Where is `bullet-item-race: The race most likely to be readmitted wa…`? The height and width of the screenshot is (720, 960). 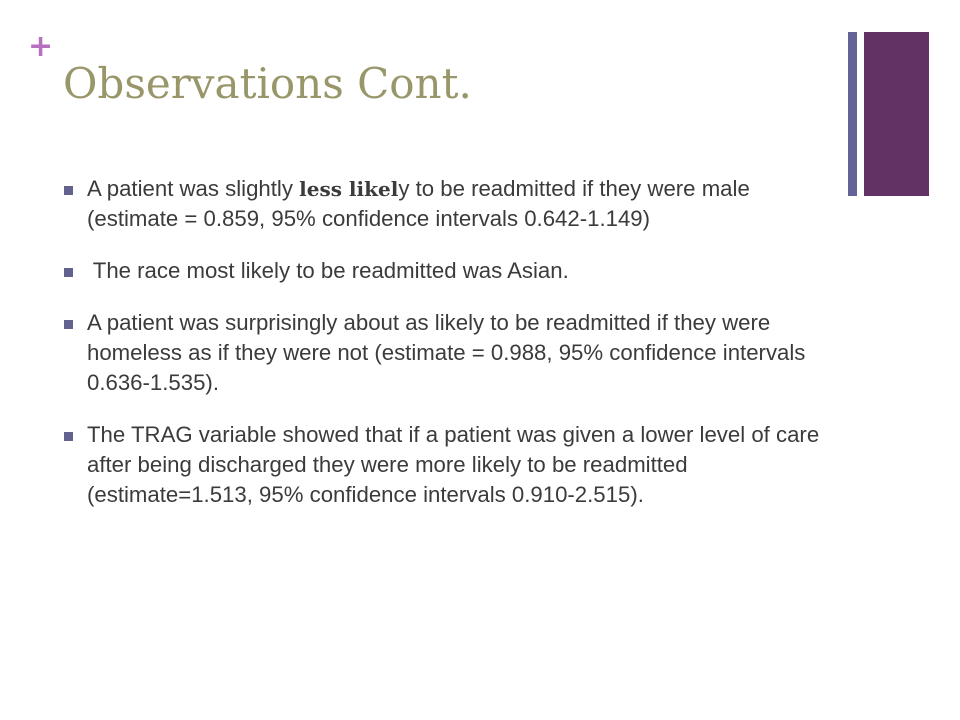
bullet-item-race: The race most likely to be readmitted wa… is located at coordinates (452, 271).